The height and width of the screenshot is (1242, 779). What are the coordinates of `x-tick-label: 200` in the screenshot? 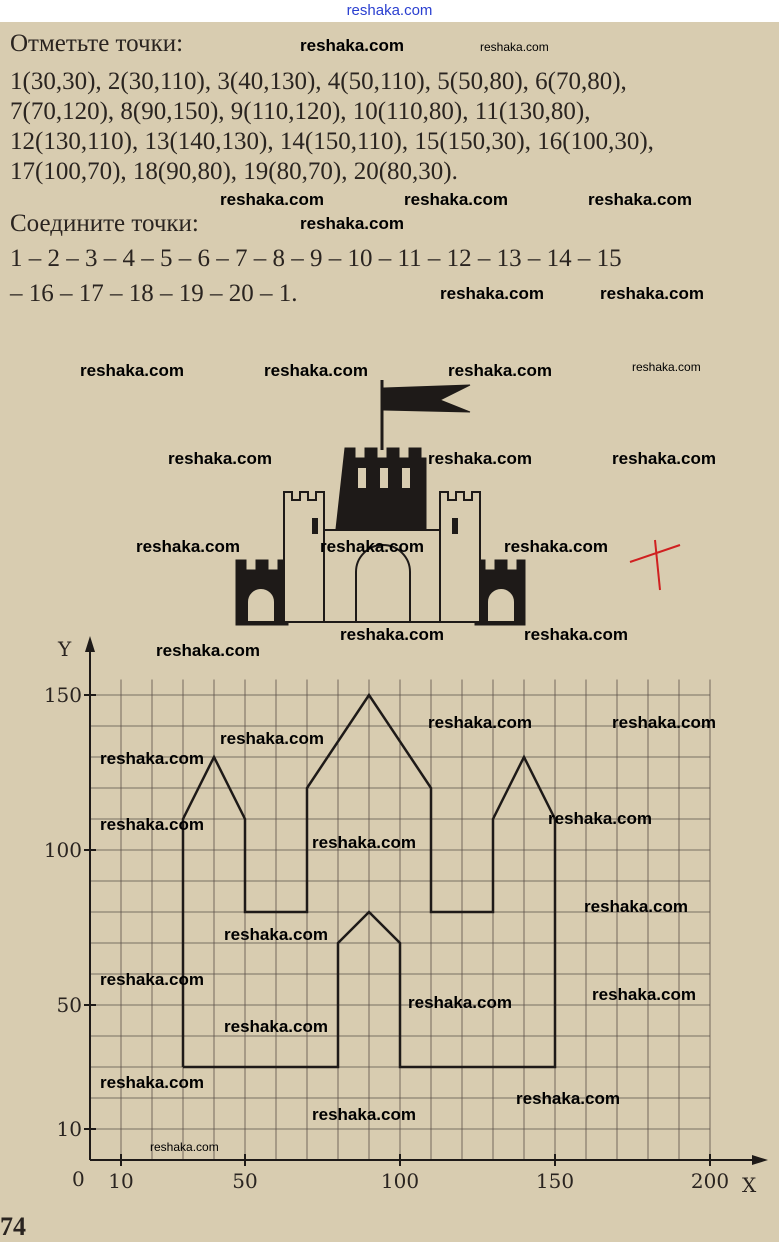 It's located at (710, 1181).